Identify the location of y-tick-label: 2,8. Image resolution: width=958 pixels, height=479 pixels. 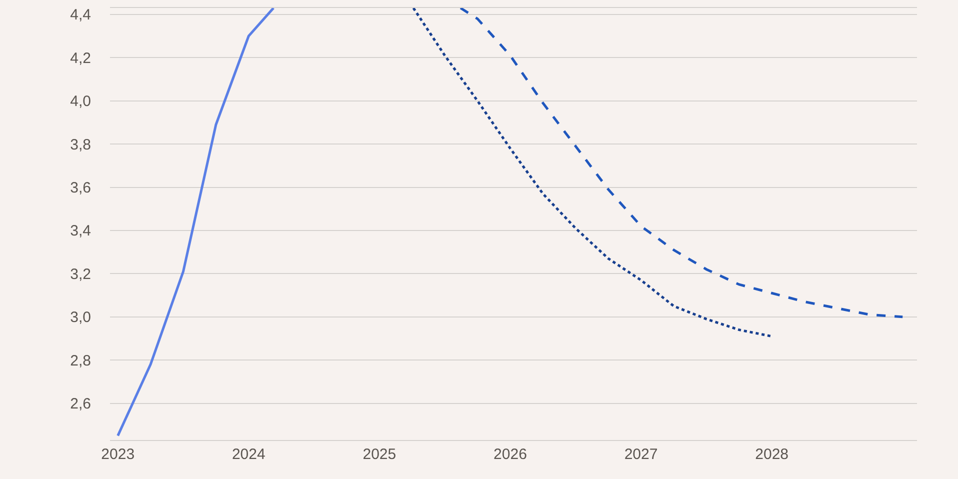
(80, 361).